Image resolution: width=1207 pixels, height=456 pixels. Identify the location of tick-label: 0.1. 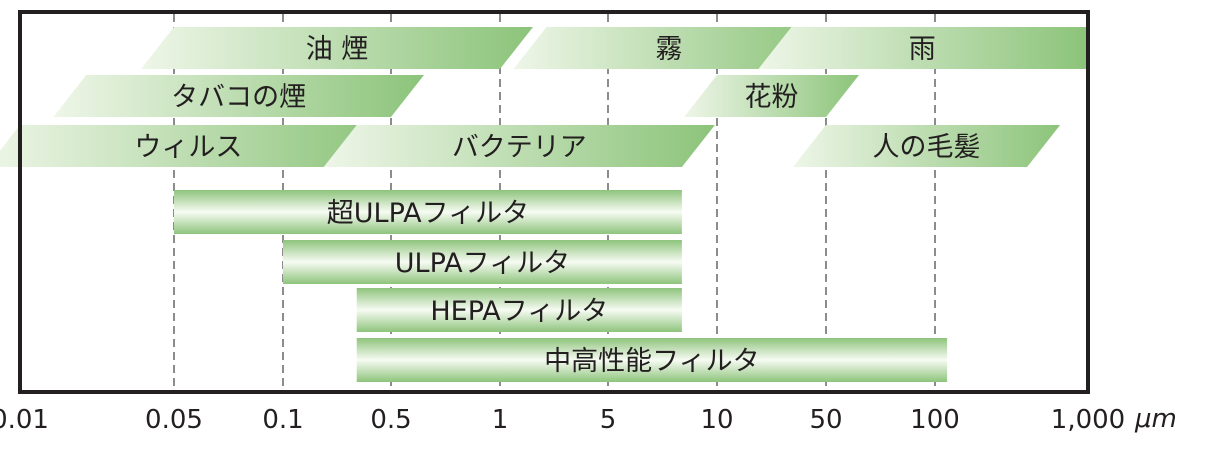
(282, 420).